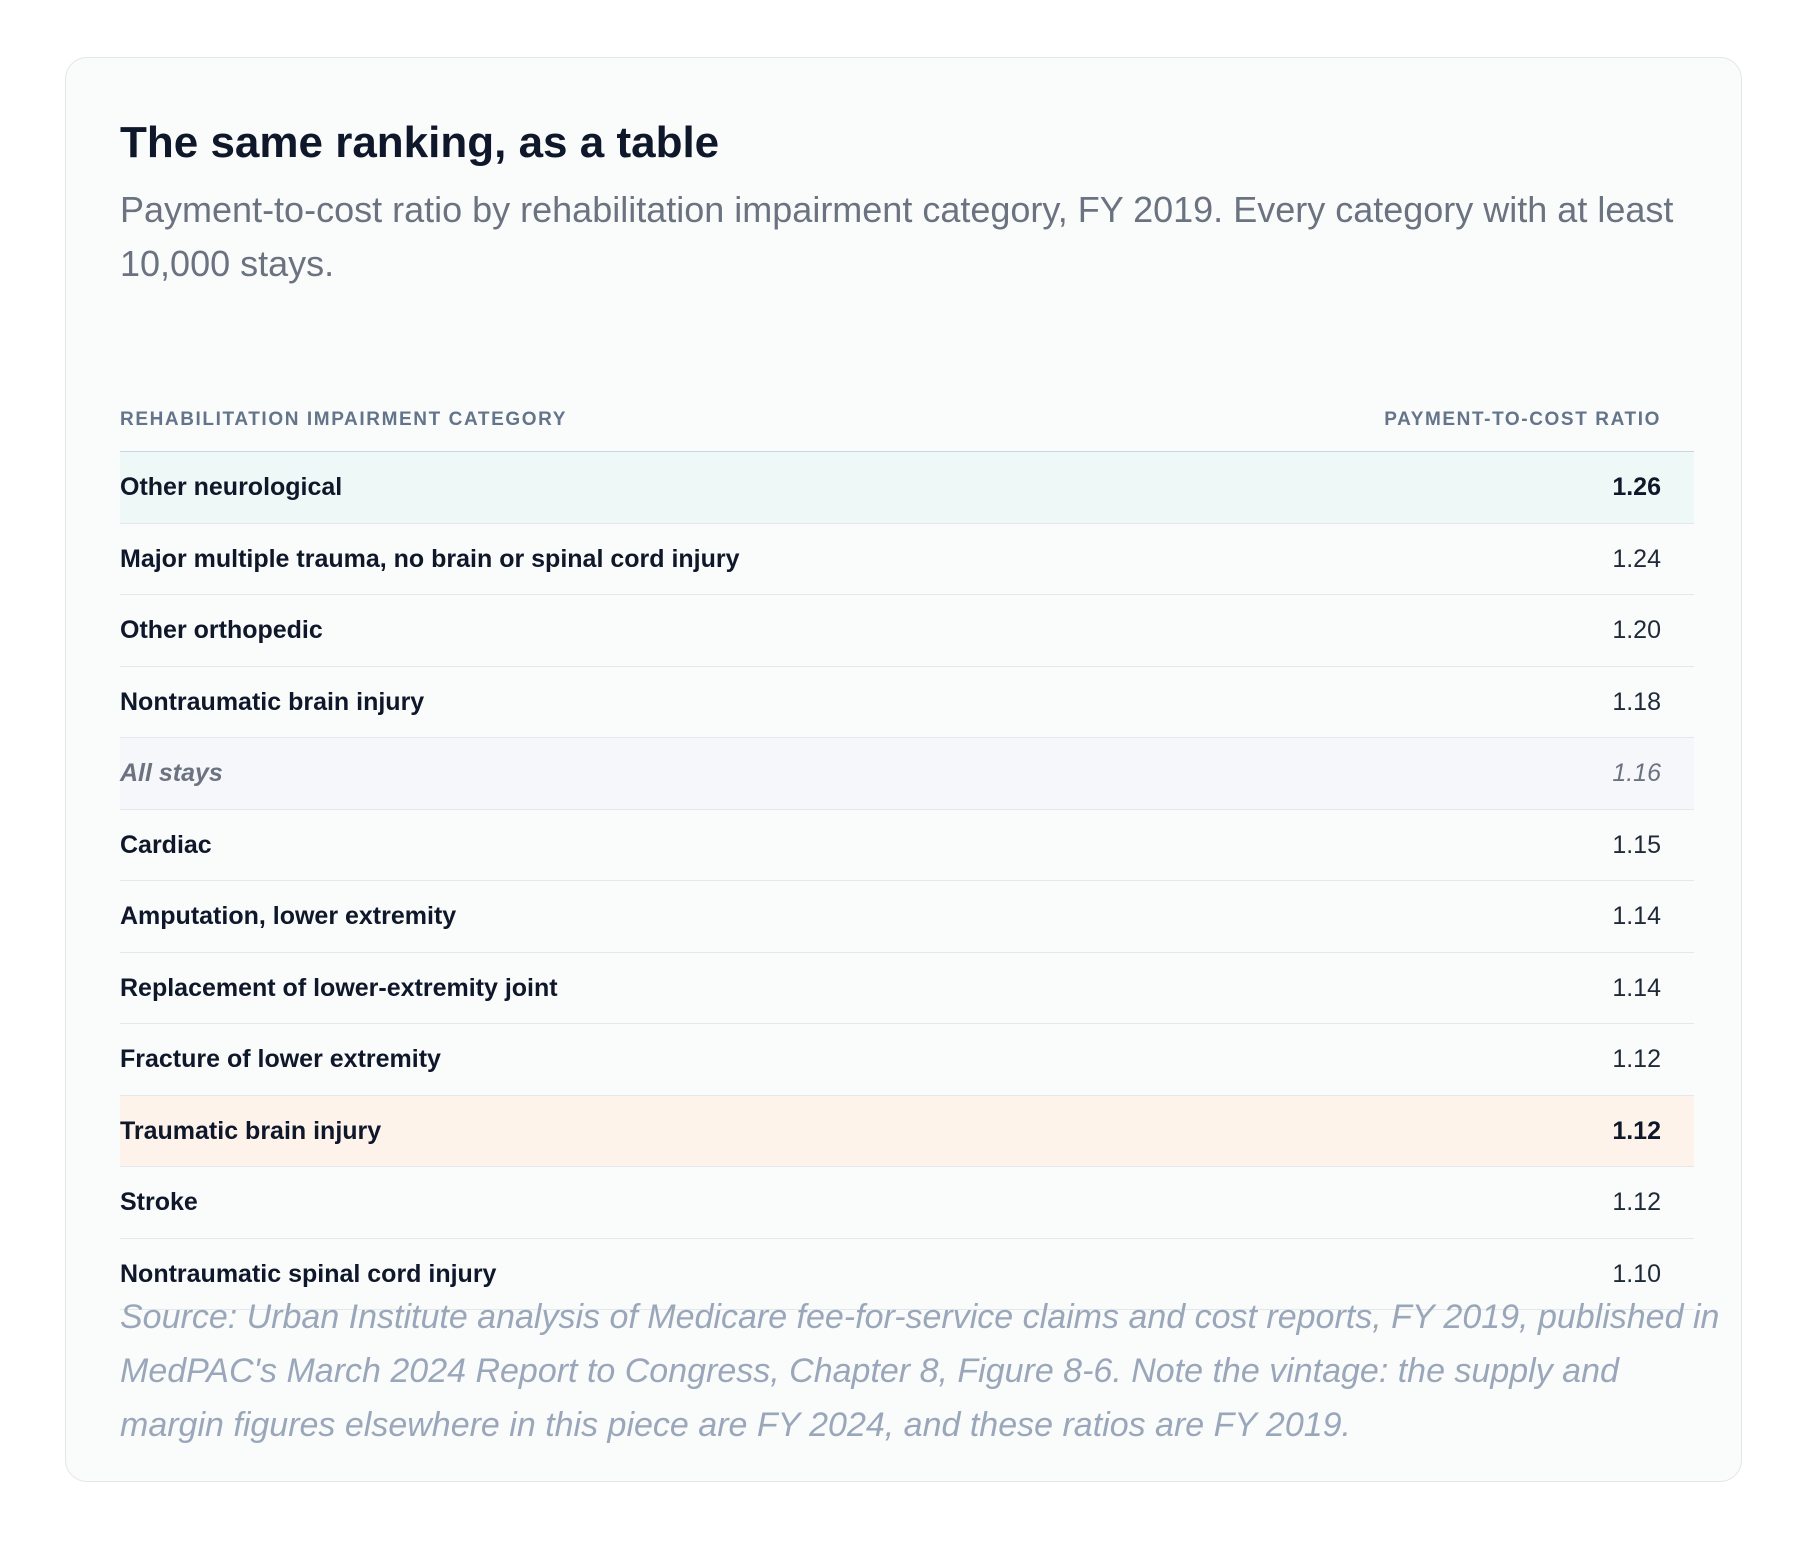  What do you see at coordinates (1636, 558) in the screenshot?
I see `row-ratio: 1.24` at bounding box center [1636, 558].